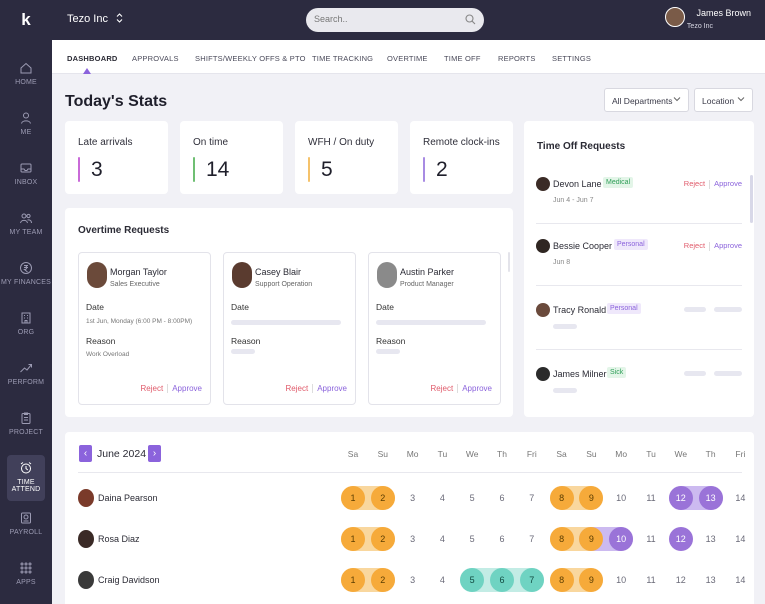 This screenshot has height=604, width=765. What do you see at coordinates (119, 18) in the screenshot?
I see `chevron-updown-icon` at bounding box center [119, 18].